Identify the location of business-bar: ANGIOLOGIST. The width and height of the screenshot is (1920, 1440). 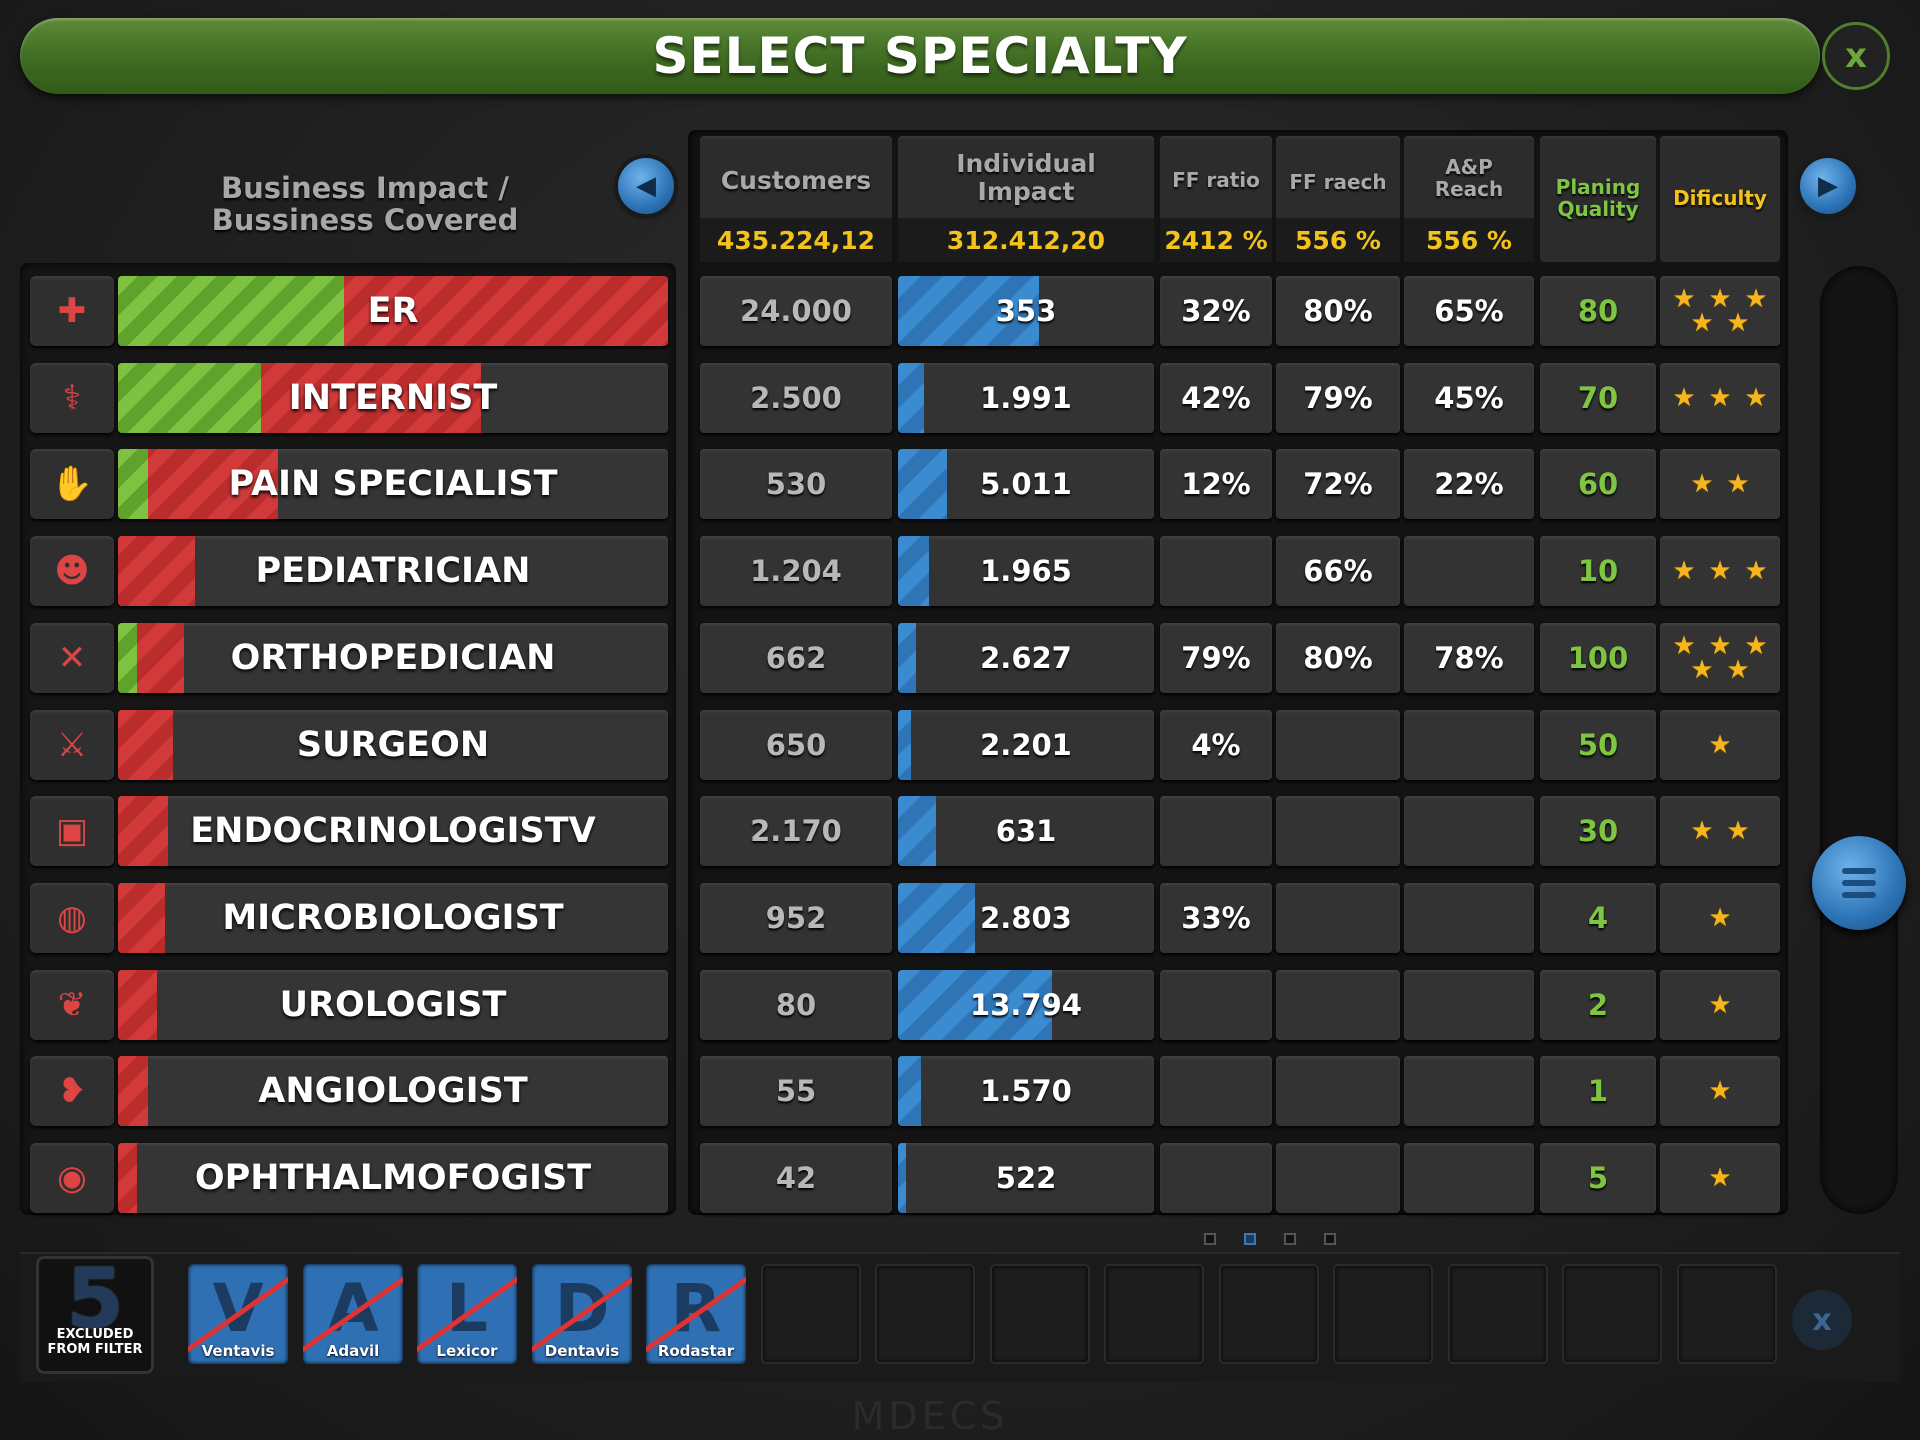
(393, 1091).